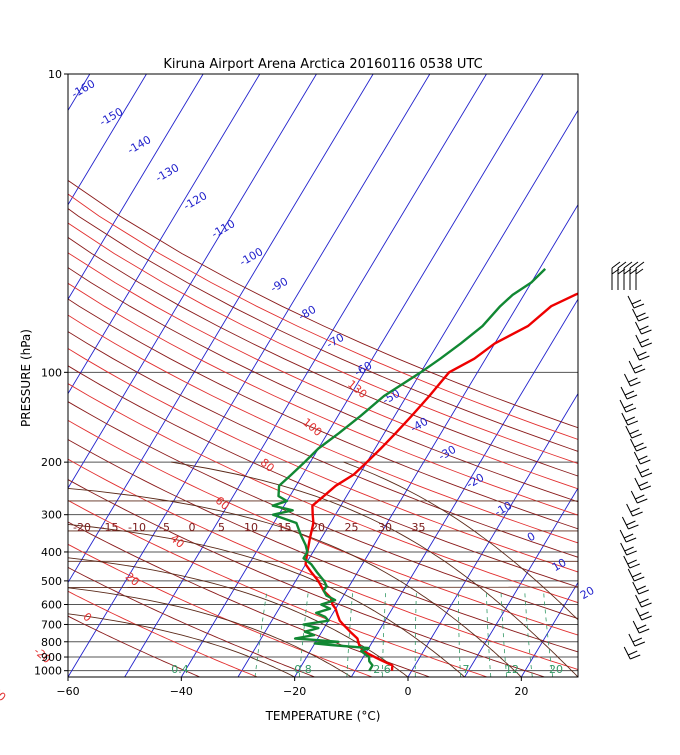 This screenshot has height=755, width=680. I want to click on isotherm-label: 10, so click(251, 527).